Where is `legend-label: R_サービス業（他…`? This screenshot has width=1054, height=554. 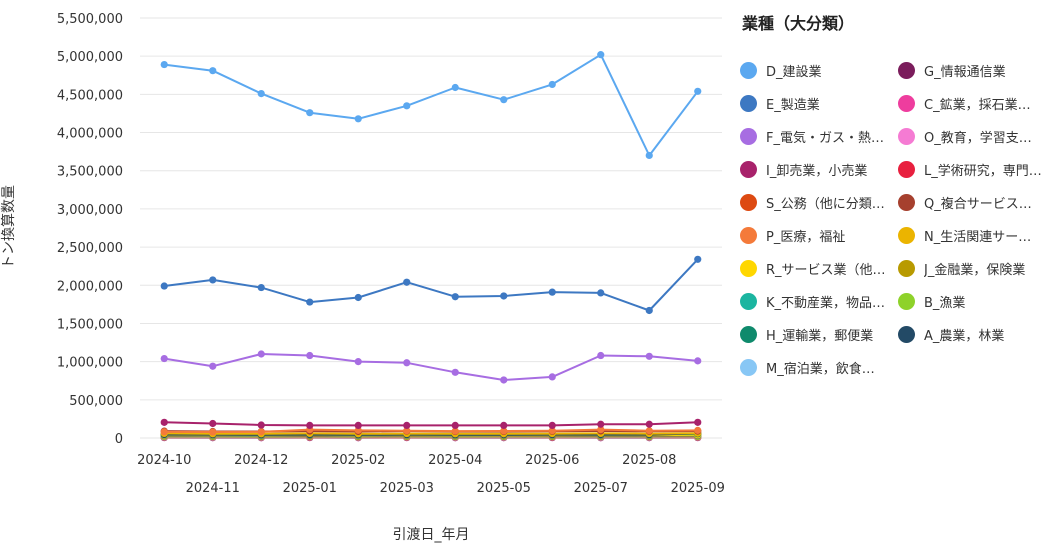
legend-label: R_サービス業（他… is located at coordinates (826, 270).